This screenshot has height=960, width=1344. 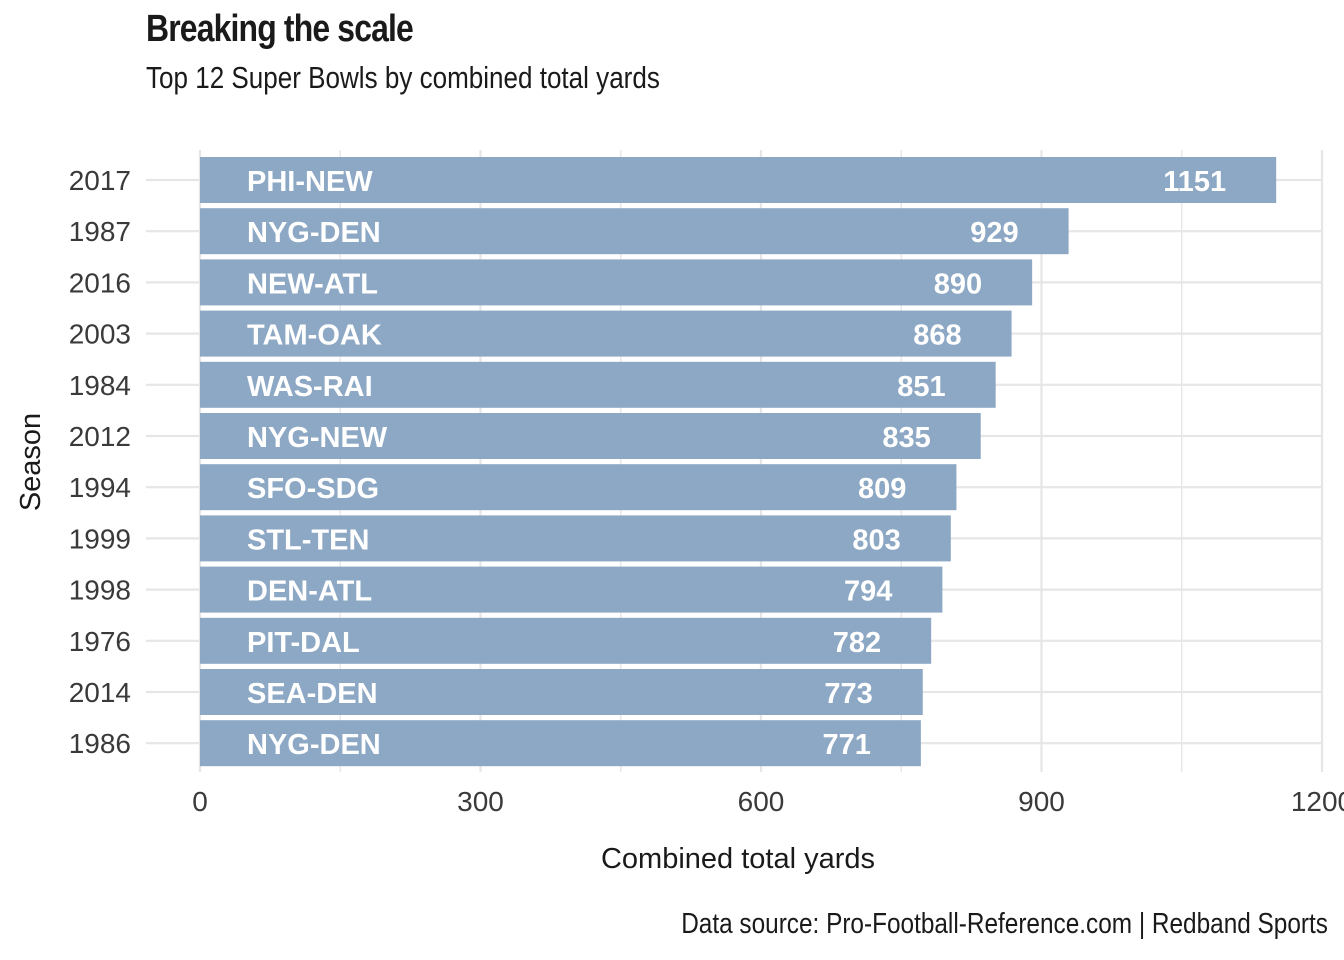 I want to click on y-tick-label: 1976, so click(x=100, y=641).